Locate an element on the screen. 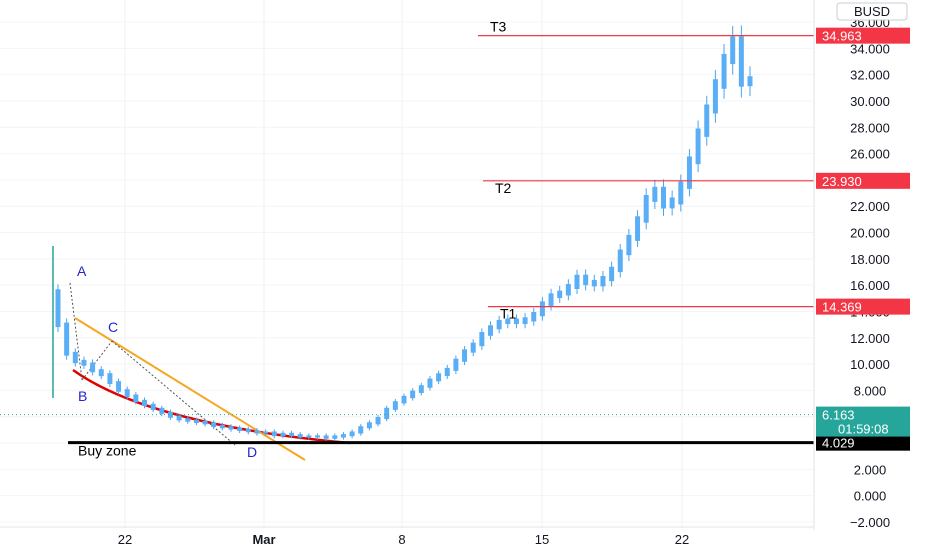  y-tick-17: 32.000 is located at coordinates (870, 75).